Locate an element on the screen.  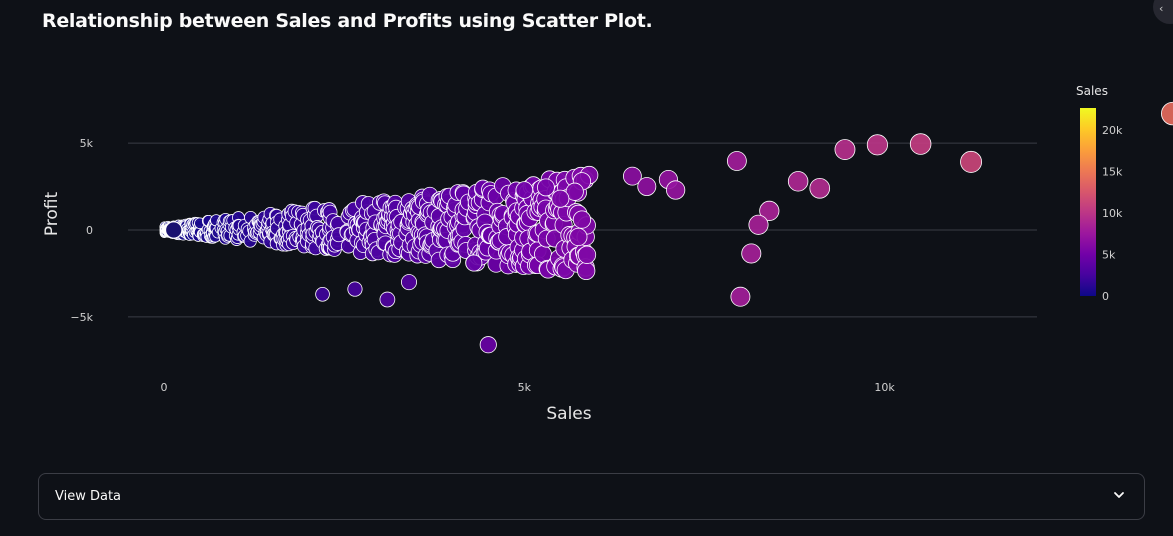
y-axis-title: Profit is located at coordinates (52, 213).